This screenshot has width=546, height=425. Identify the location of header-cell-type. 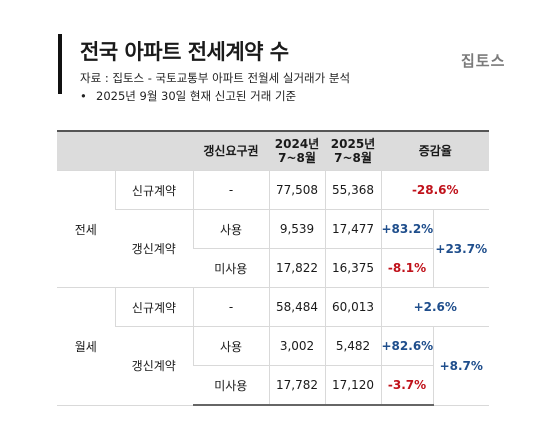
(153, 150).